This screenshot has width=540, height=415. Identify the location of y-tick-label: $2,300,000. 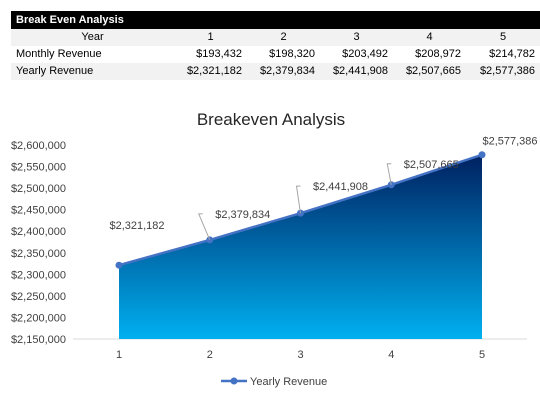
(38, 275).